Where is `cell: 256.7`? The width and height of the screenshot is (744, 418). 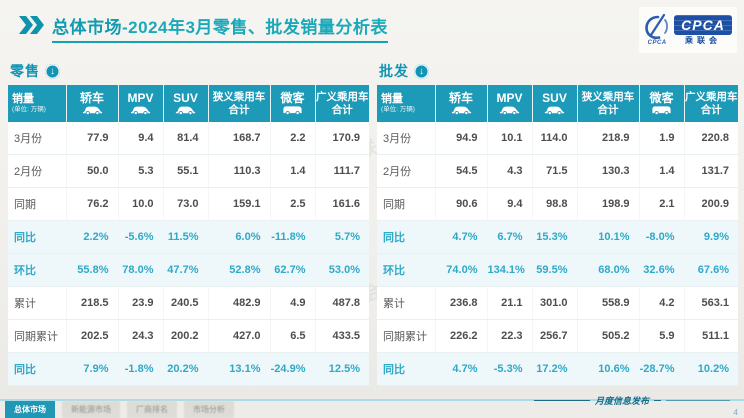
cell: 256.7 is located at coordinates (555, 336).